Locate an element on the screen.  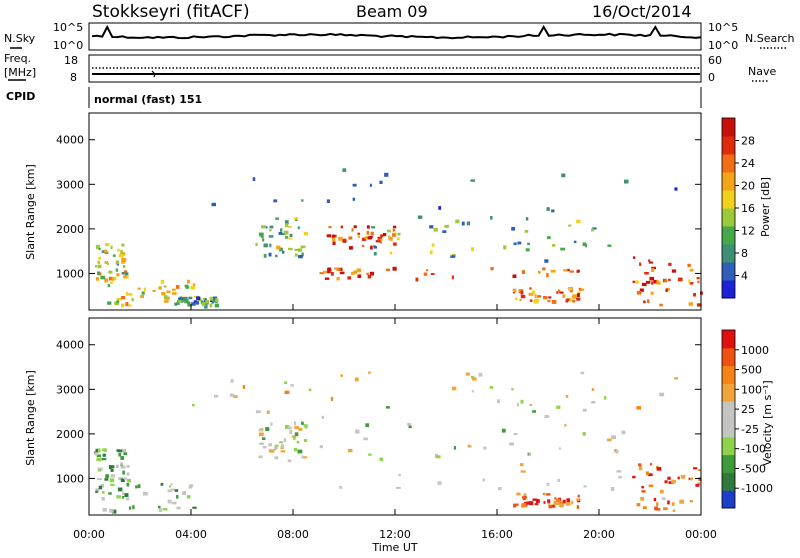
y-tick-label: 3000 is located at coordinates (70, 184).